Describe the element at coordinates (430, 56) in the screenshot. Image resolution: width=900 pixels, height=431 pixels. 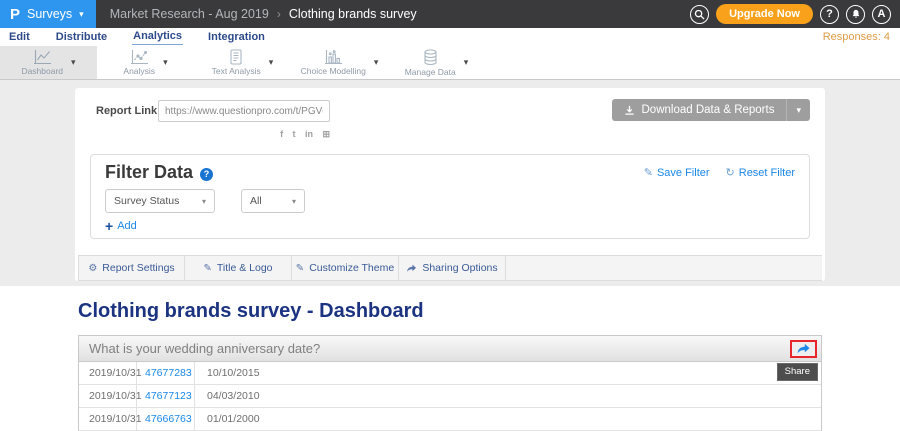
I see `database-icon` at that location.